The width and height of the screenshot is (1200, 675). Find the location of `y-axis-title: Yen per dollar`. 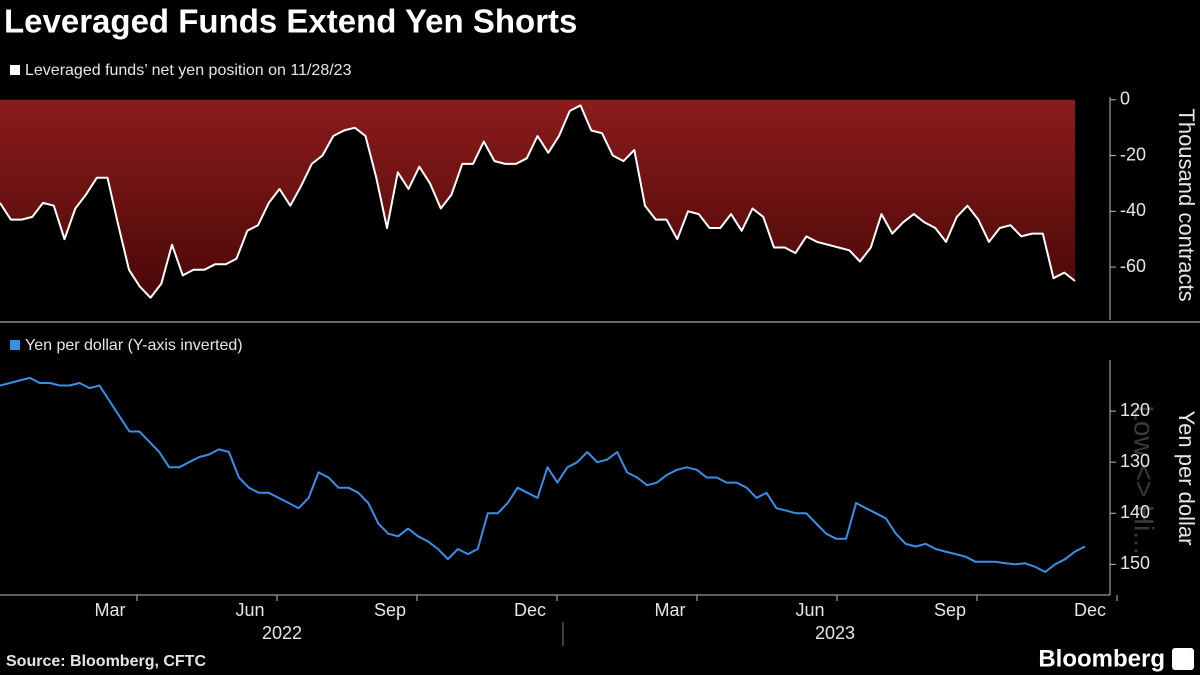

y-axis-title: Yen per dollar is located at coordinates (1186, 478).